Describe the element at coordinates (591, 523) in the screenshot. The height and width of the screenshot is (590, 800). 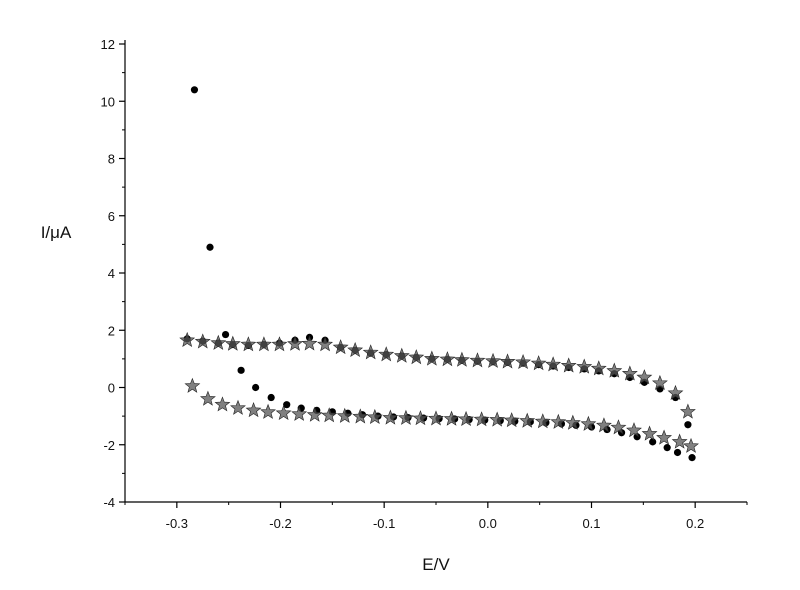
I see `x-tick-label: 0.1` at that location.